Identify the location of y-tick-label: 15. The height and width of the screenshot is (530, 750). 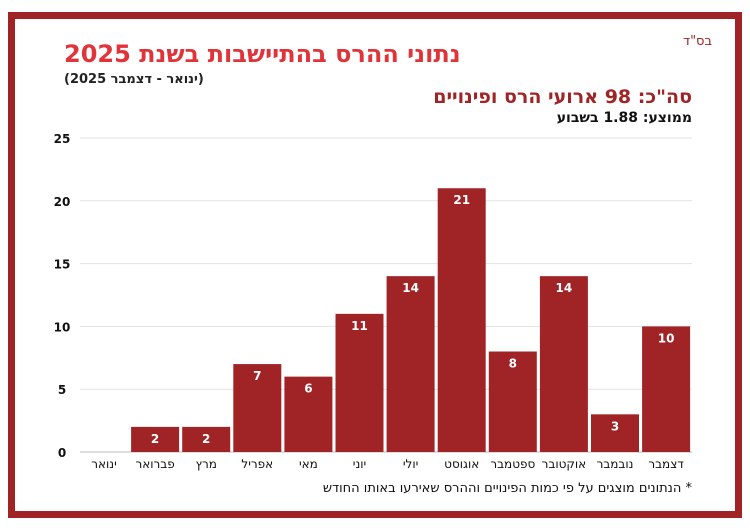
(62, 265).